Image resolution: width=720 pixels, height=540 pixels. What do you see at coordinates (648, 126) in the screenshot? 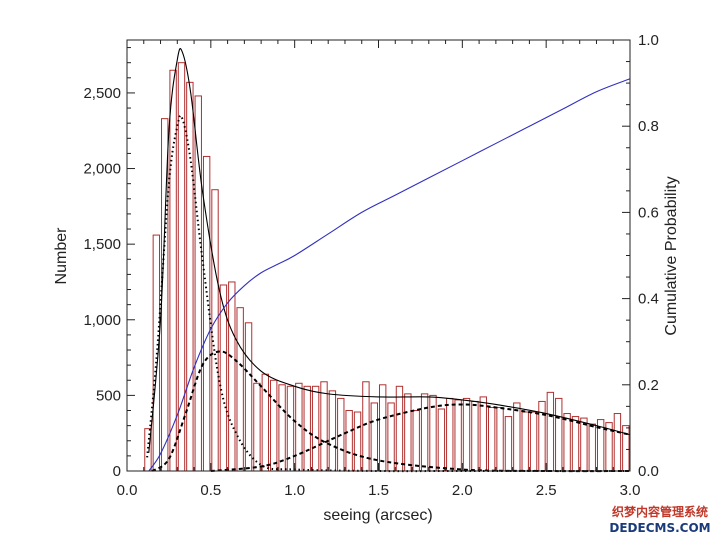
I see `y2-tick-label: 0.8` at bounding box center [648, 126].